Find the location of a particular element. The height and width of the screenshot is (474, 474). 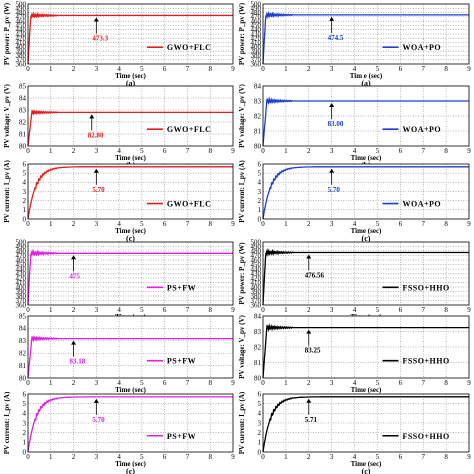

y-tick-label: 6 is located at coordinates (25, 164).